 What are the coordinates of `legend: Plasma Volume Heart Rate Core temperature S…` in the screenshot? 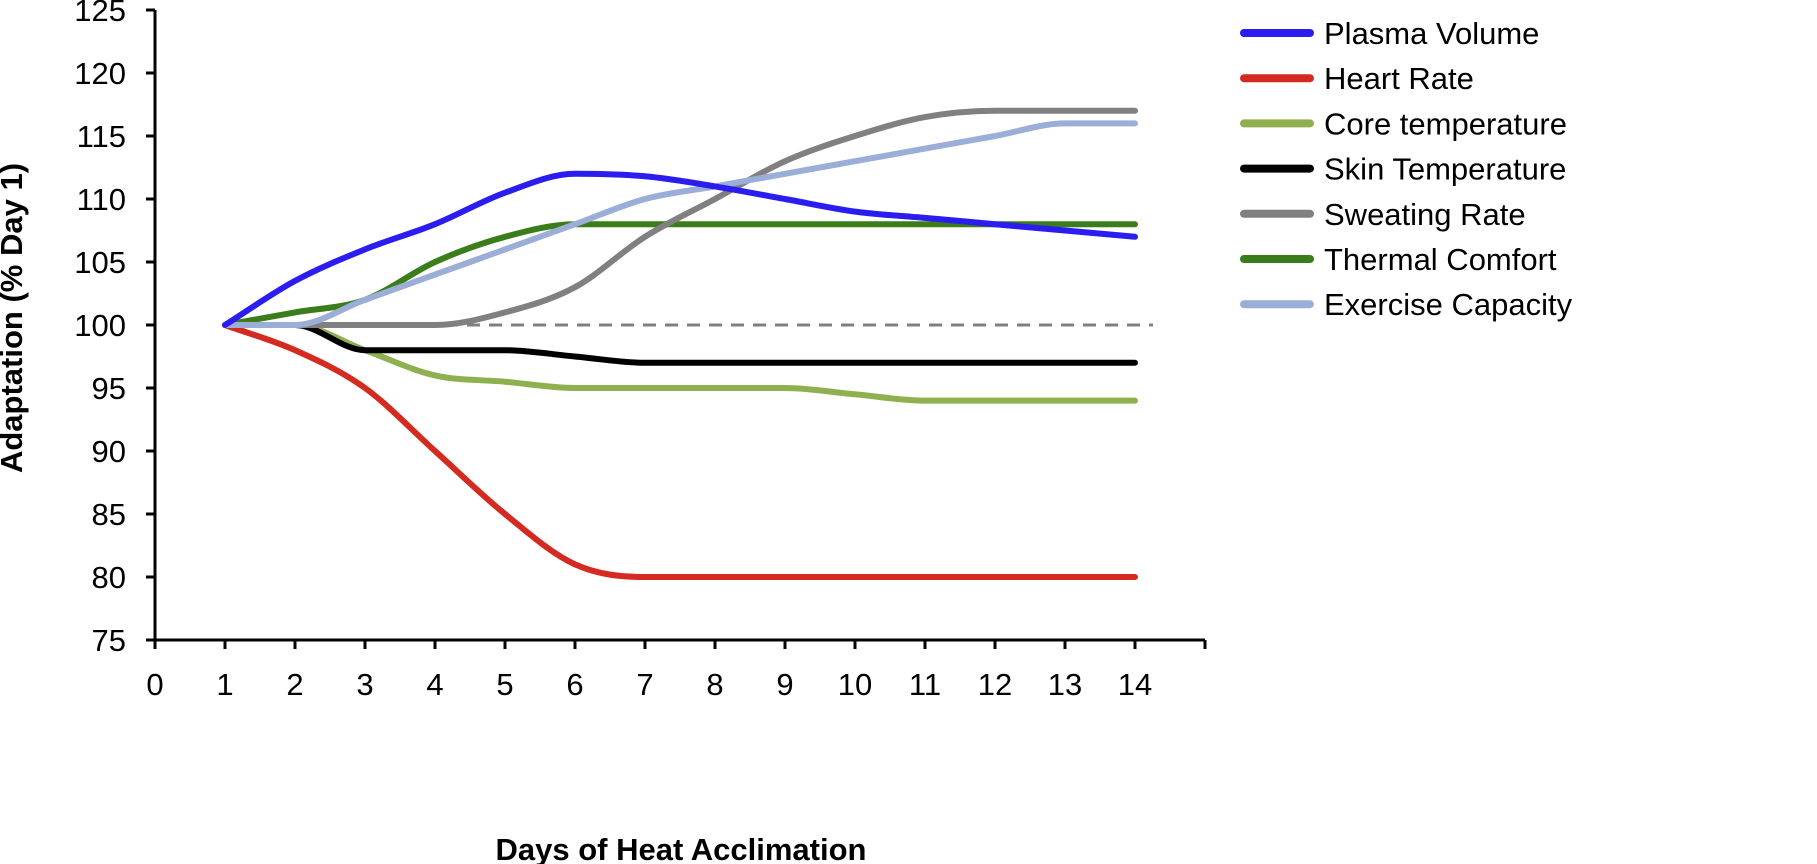 It's located at (1406, 169).